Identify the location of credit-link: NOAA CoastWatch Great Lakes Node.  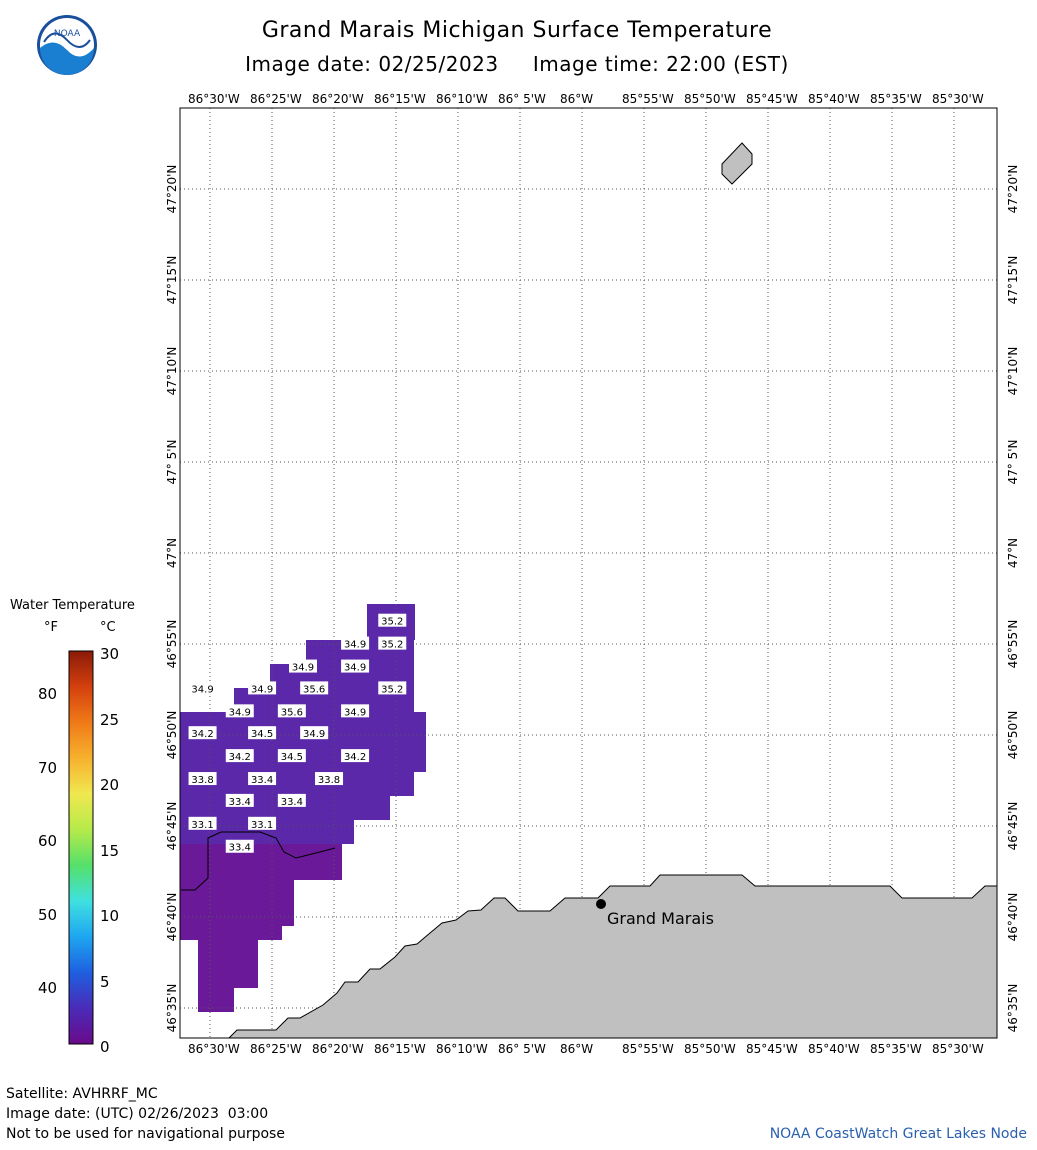
(898, 1134).